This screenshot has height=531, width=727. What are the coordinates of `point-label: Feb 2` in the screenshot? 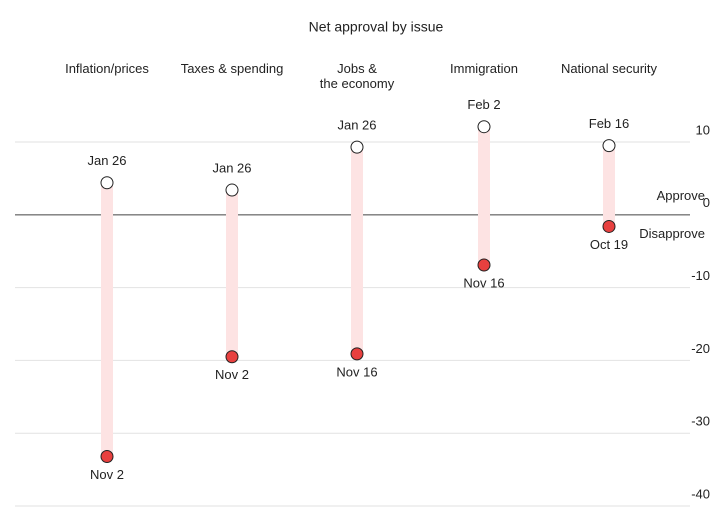 It's located at (483, 104).